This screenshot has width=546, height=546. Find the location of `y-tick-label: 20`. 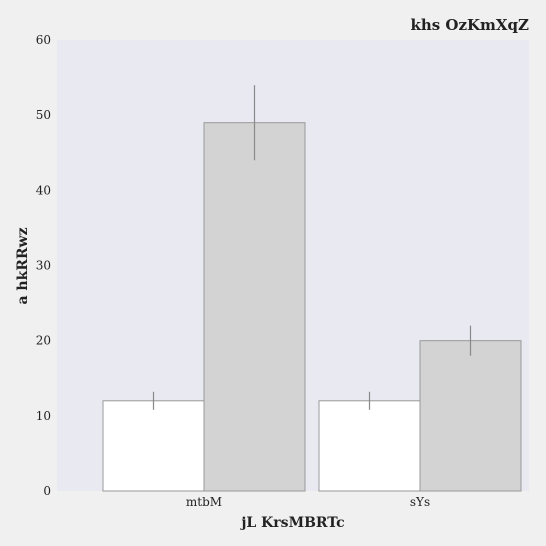

y-tick-label: 20 is located at coordinates (43, 341).